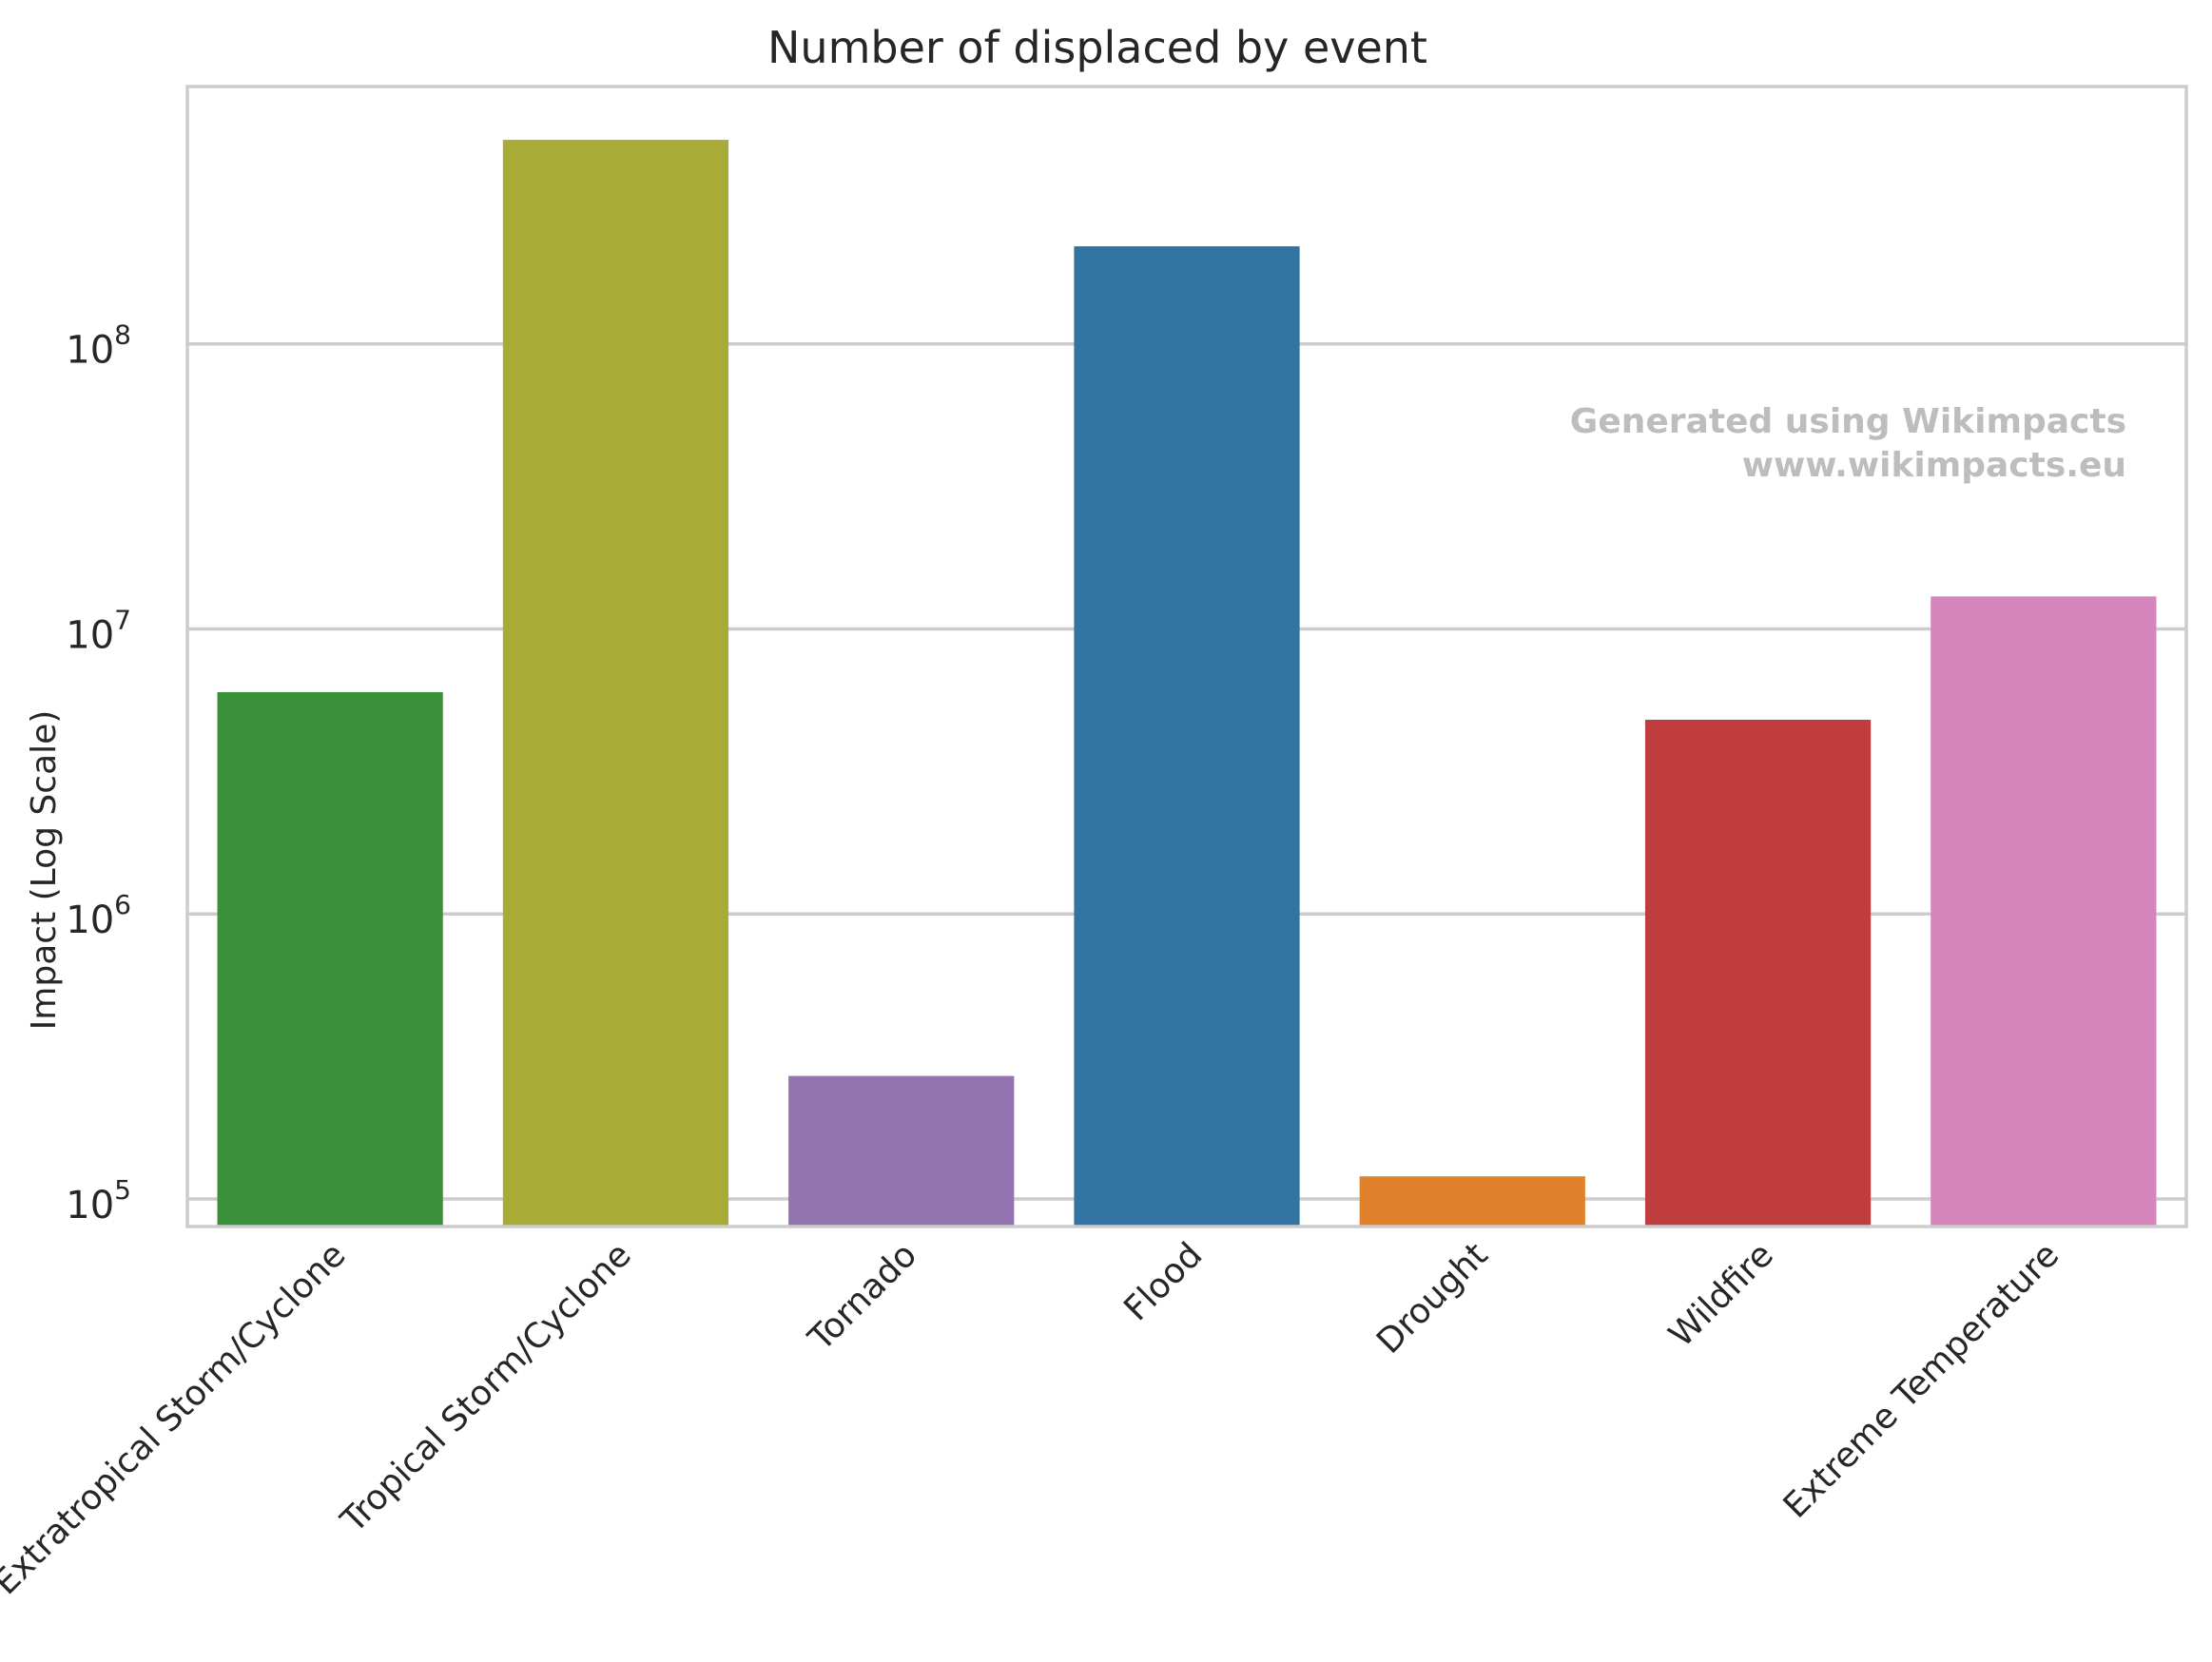 This screenshot has width=2212, height=1662. Describe the element at coordinates (98, 630) in the screenshot. I see `y-tick-label: 10⁷` at that location.